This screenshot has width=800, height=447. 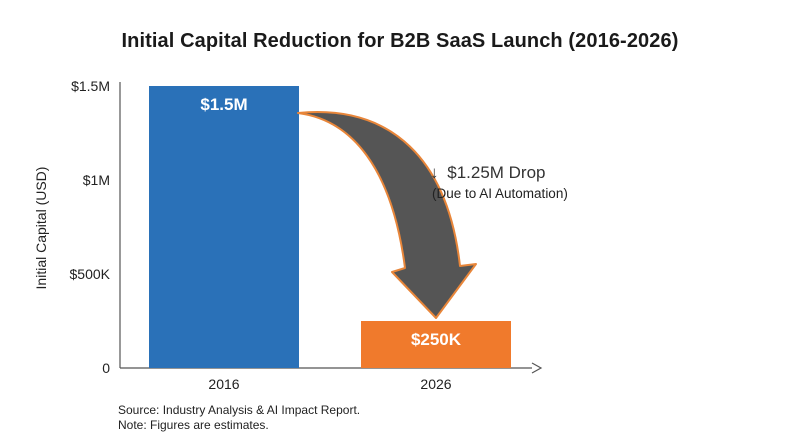 What do you see at coordinates (496, 172) in the screenshot?
I see `drop-annotation-label: $1.25M Drop` at bounding box center [496, 172].